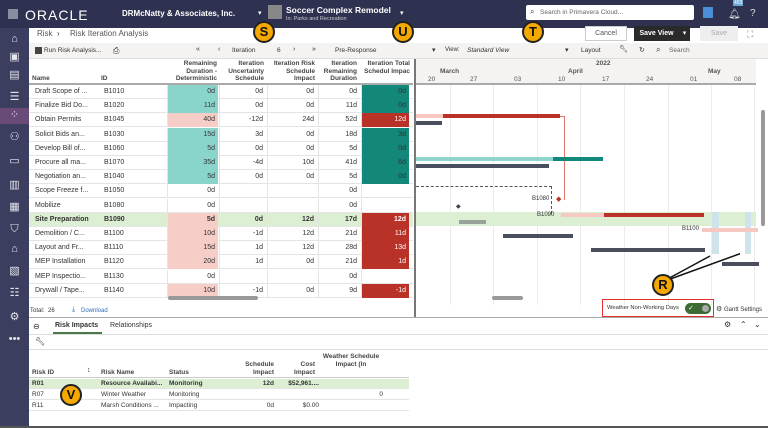 The height and width of the screenshot is (428, 768). What do you see at coordinates (14, 137) in the screenshot?
I see `people-icon: ⚇` at bounding box center [14, 137].